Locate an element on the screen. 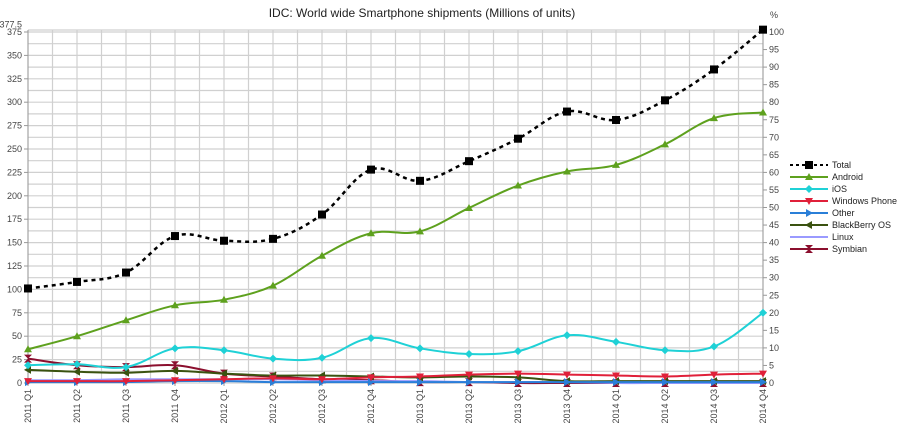  x-tick-label: 2012 Q1 is located at coordinates (224, 406).